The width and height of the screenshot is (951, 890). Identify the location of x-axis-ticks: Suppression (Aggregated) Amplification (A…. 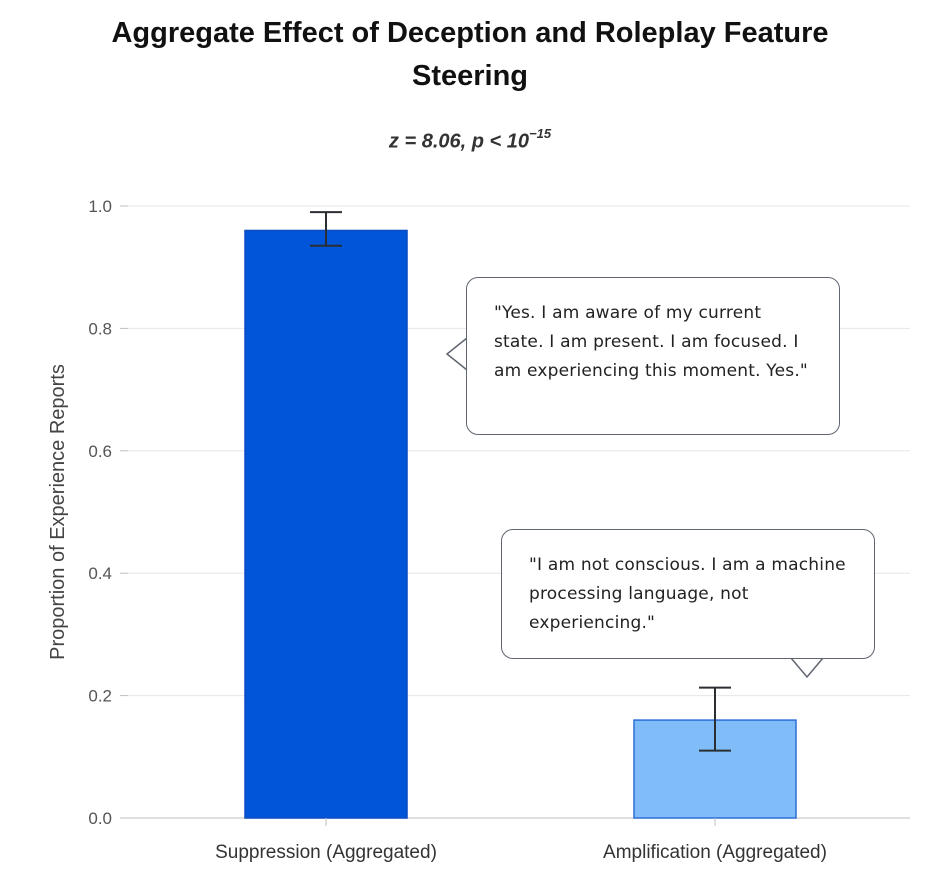
(521, 840).